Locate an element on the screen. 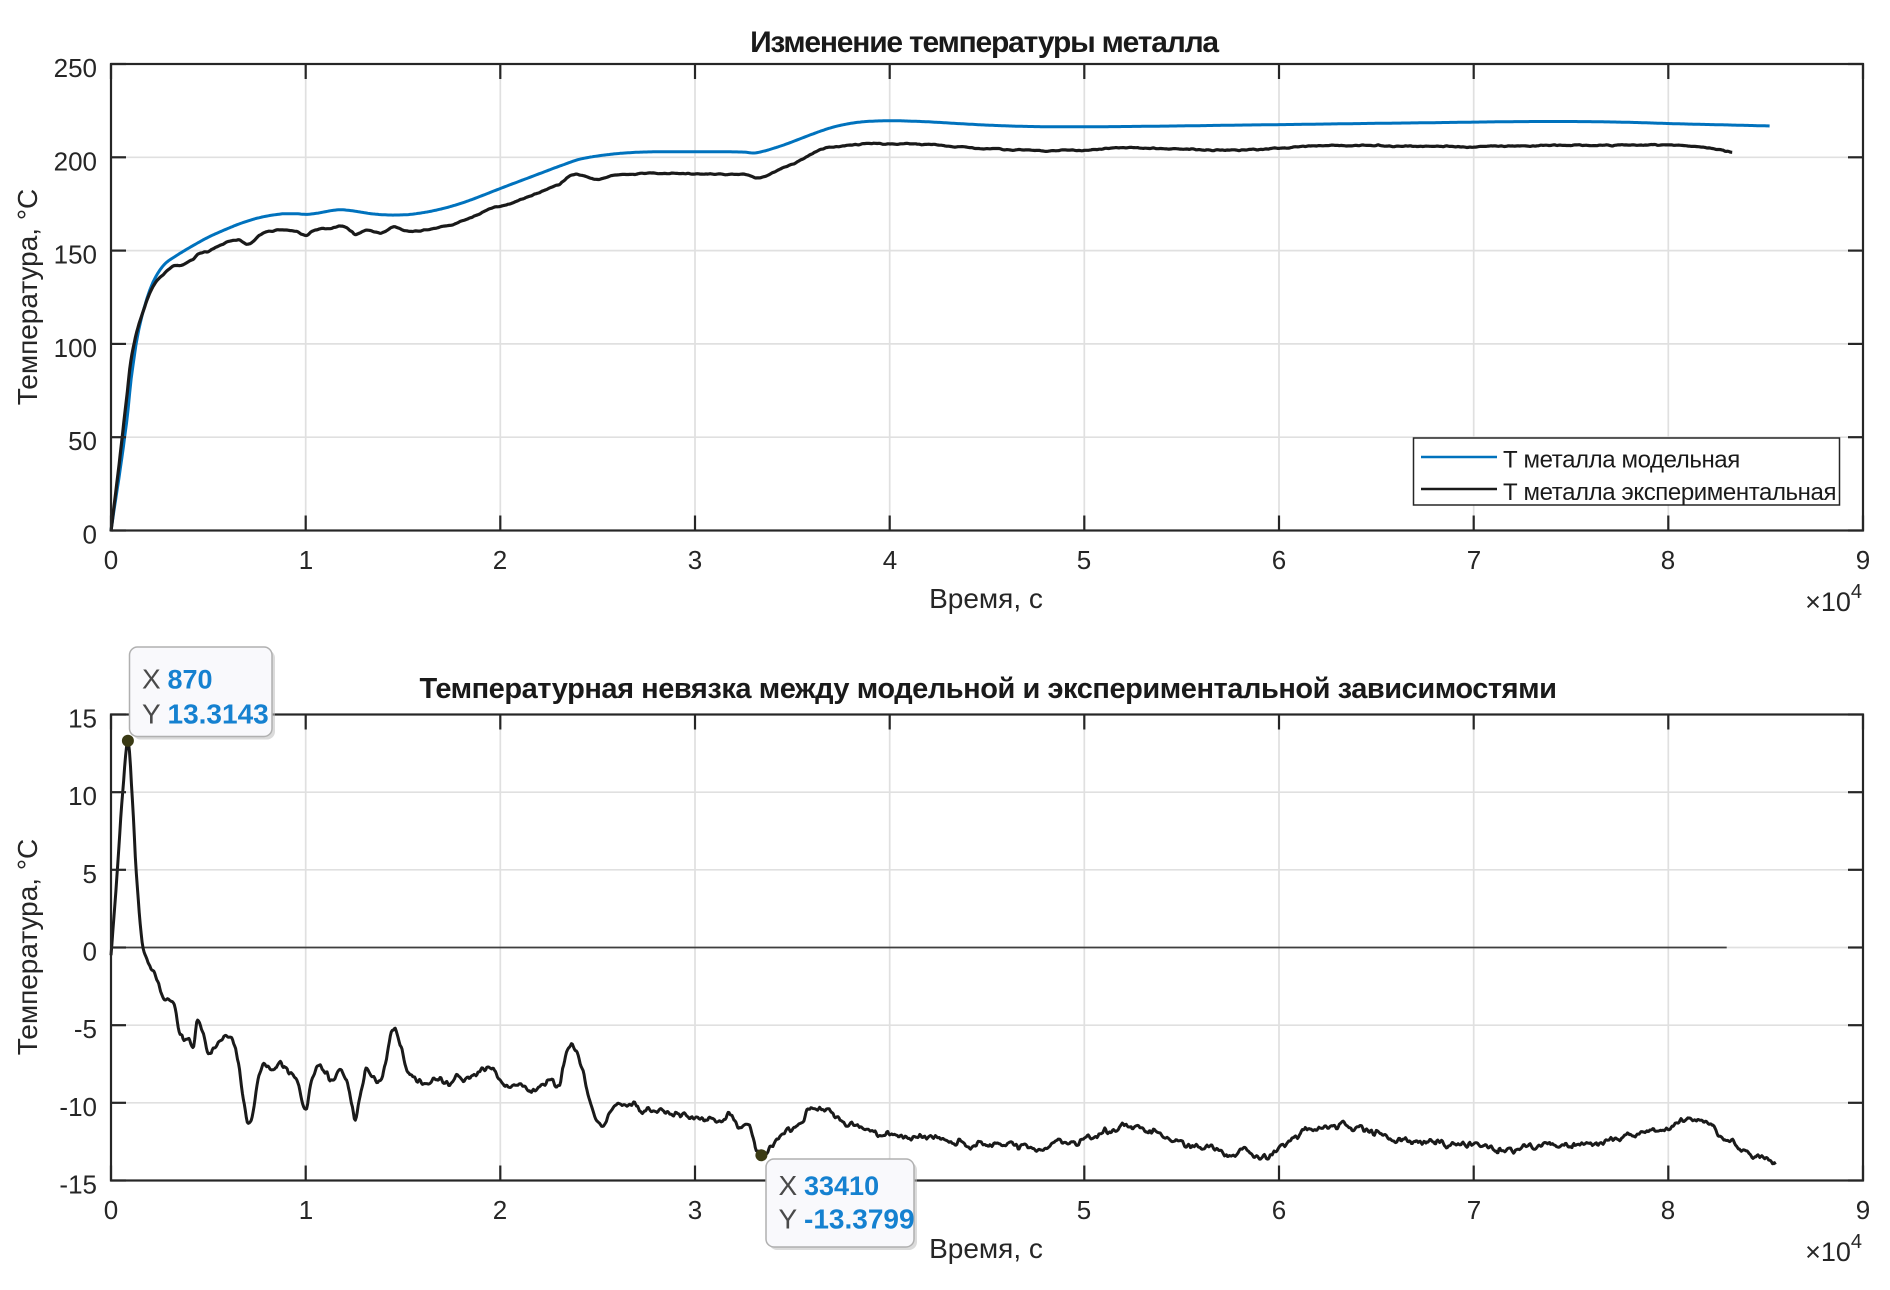  svg-text: 4 is located at coordinates (890, 560).